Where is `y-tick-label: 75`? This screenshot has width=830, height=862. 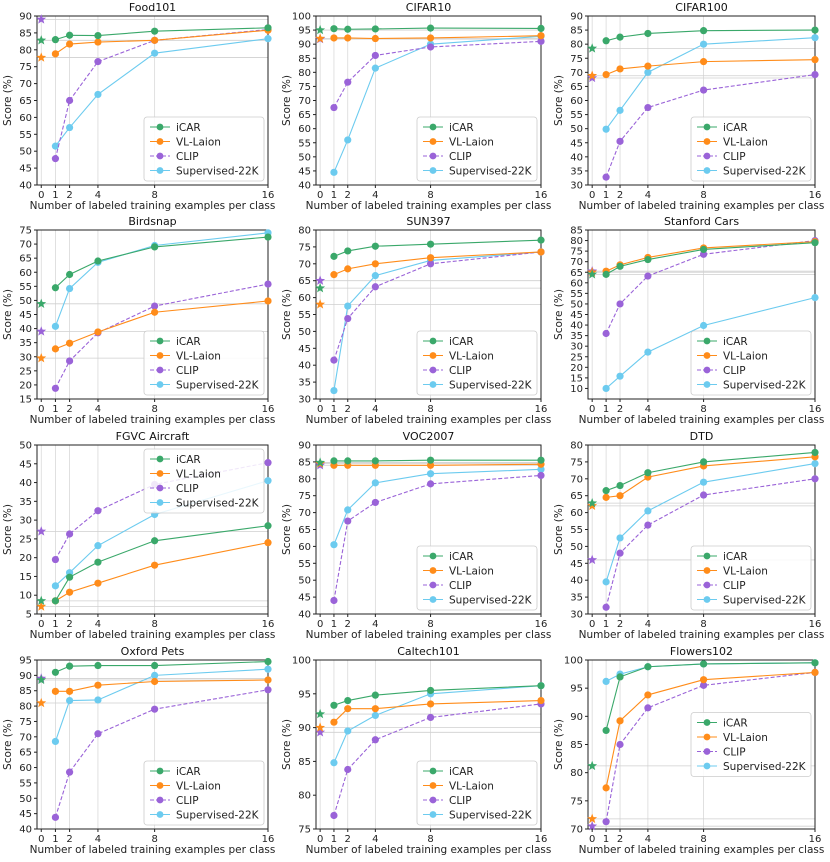 y-tick-label: 75 is located at coordinates (304, 496).